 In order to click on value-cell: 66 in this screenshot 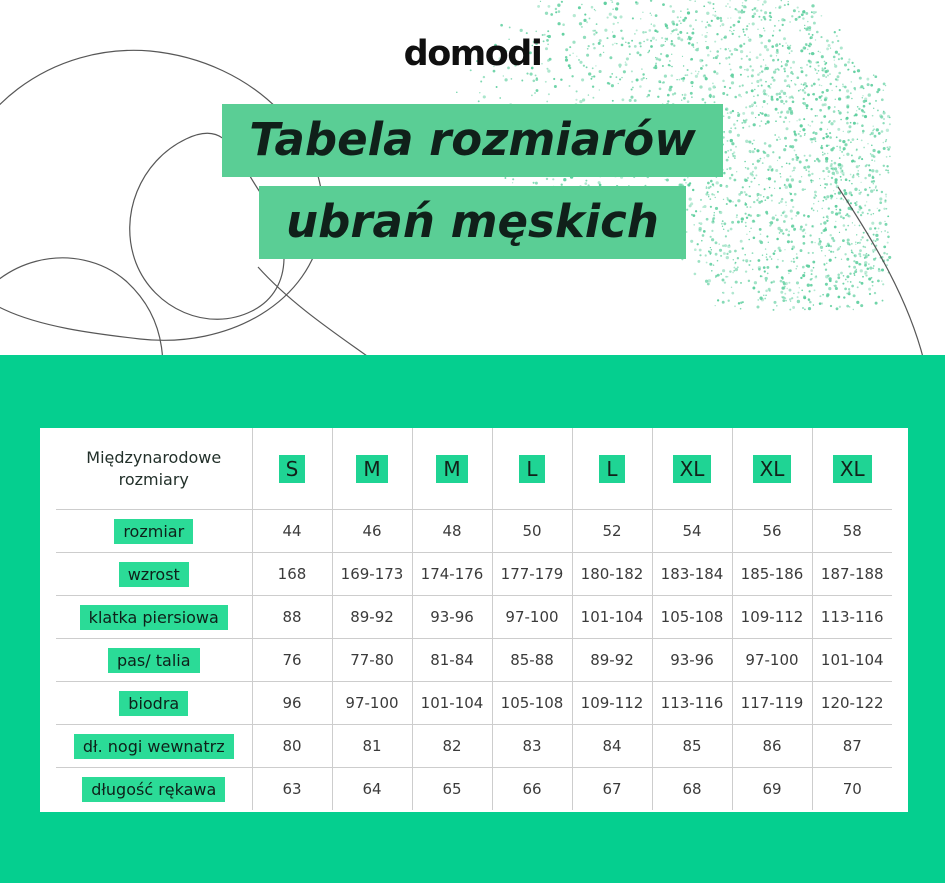, I will do `click(532, 788)`.